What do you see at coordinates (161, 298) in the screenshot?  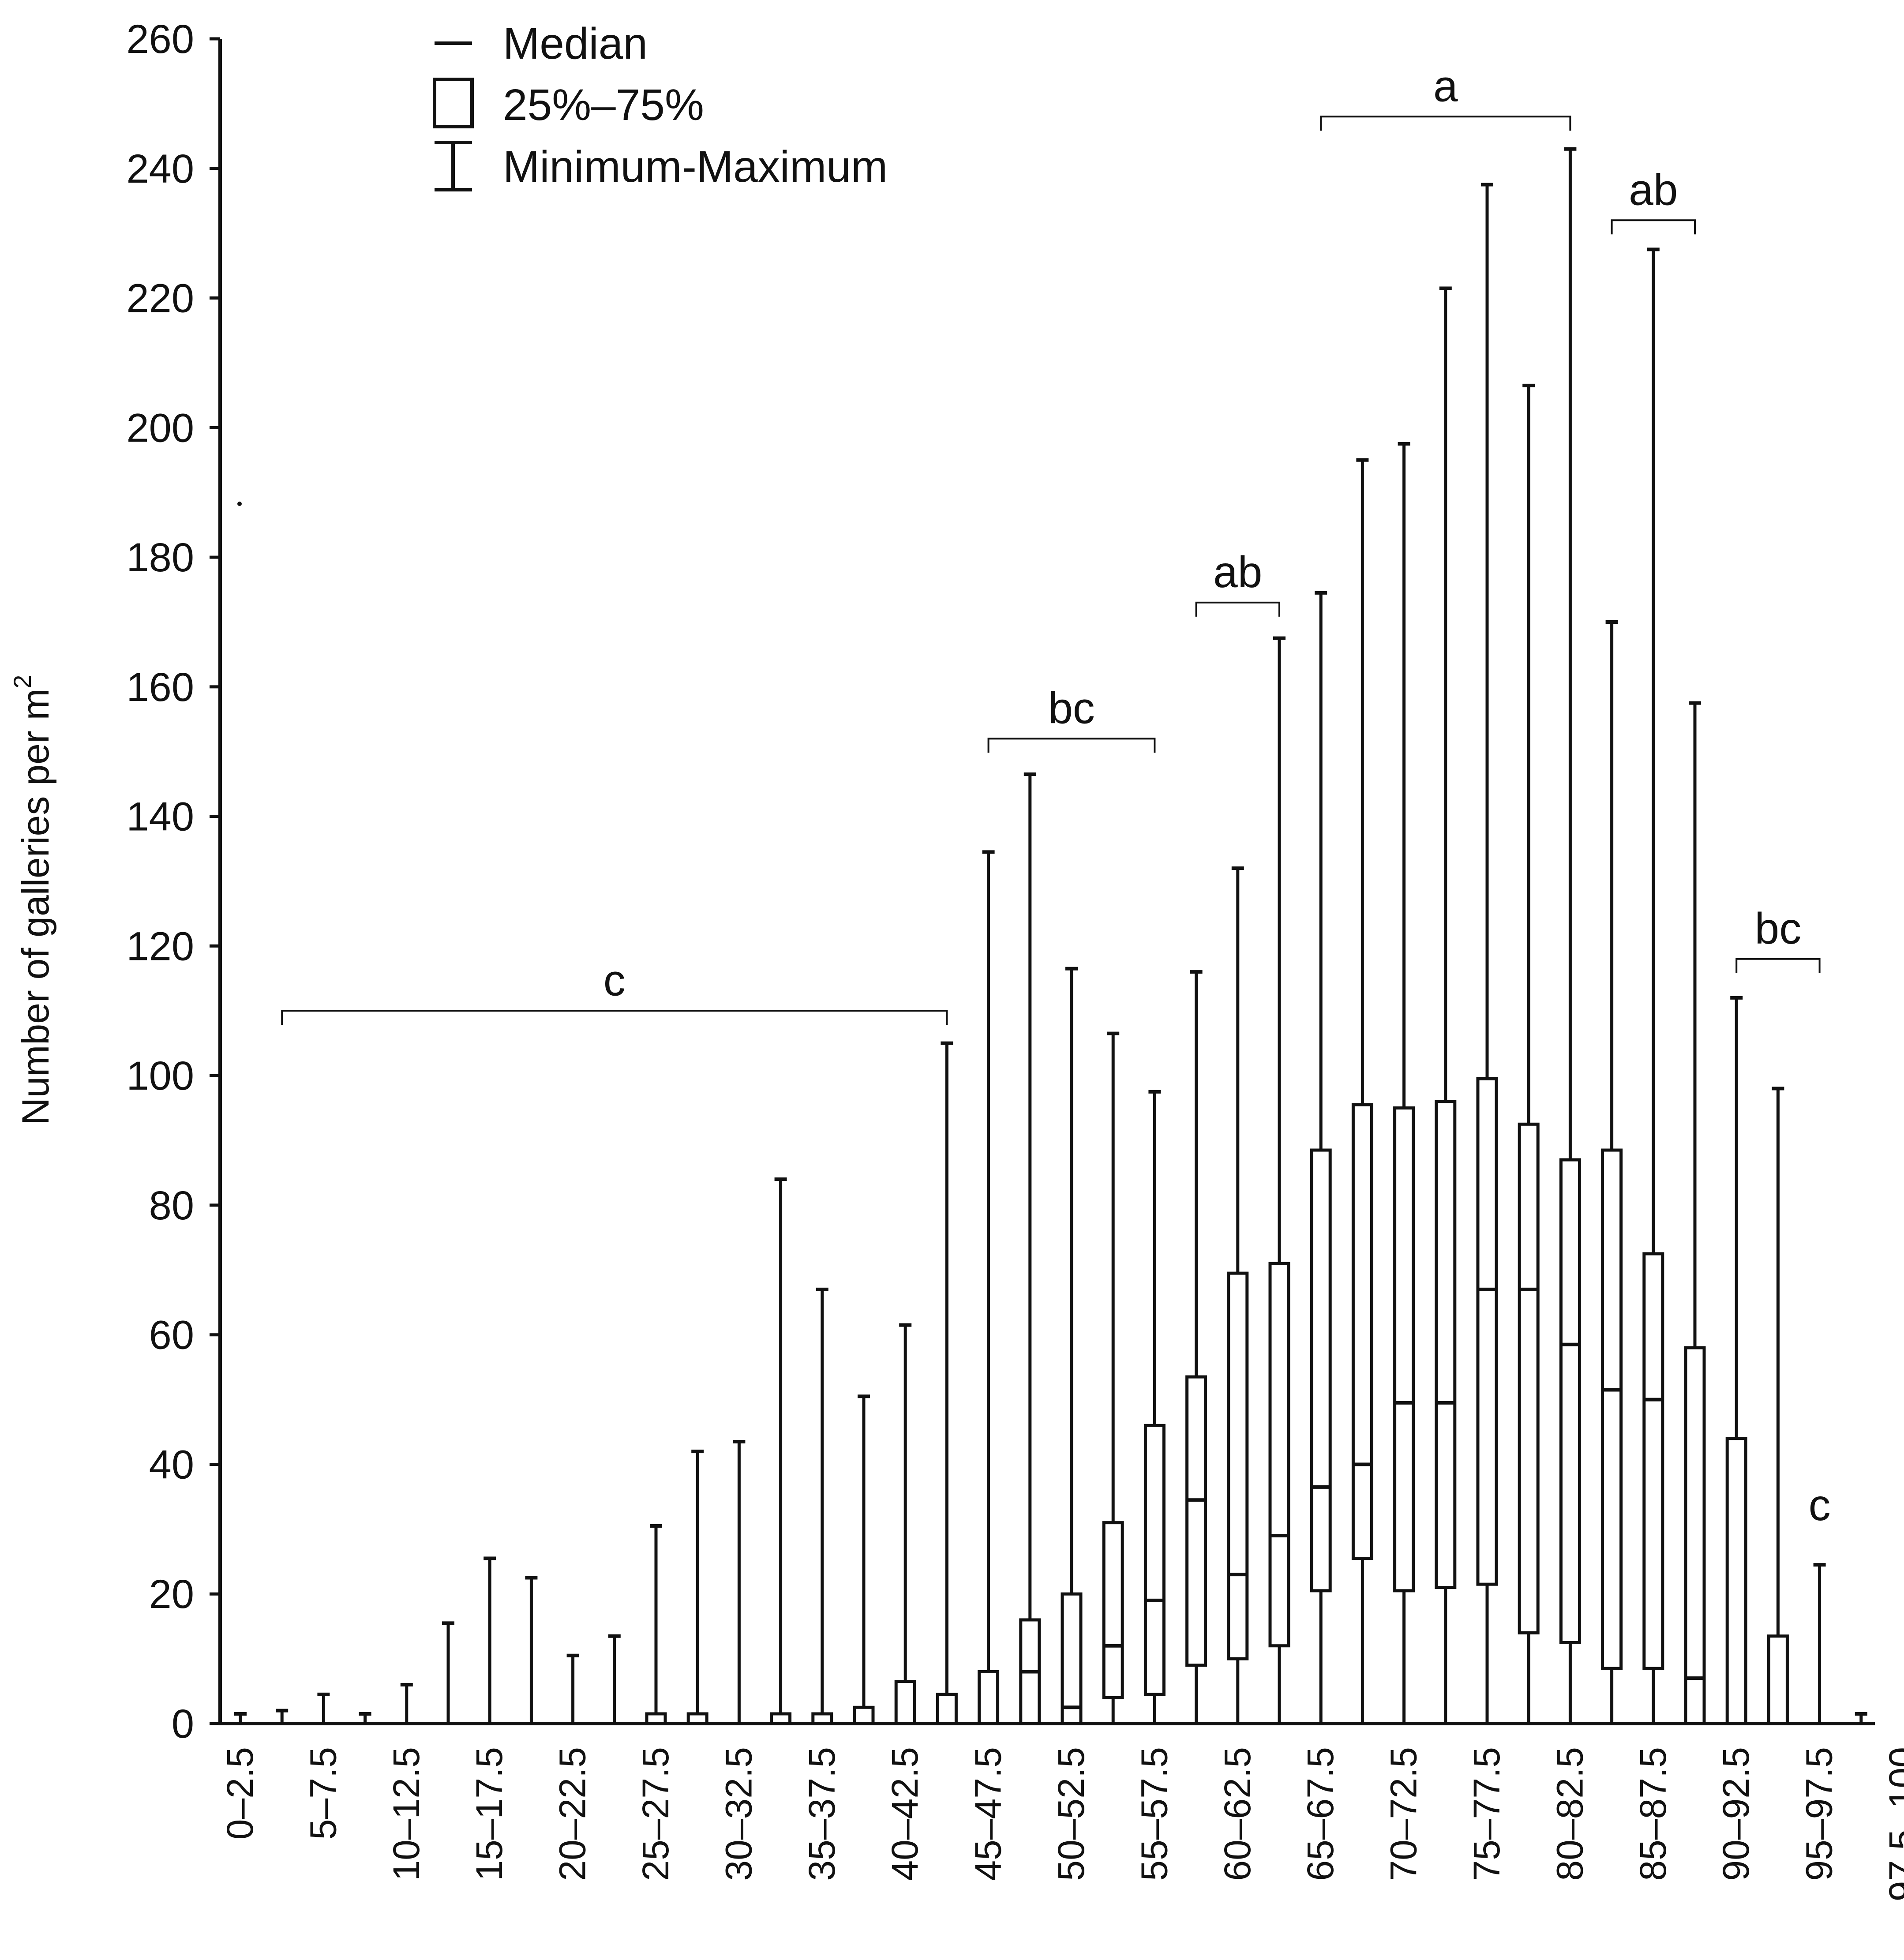 I see `y-tick-label: 220` at bounding box center [161, 298].